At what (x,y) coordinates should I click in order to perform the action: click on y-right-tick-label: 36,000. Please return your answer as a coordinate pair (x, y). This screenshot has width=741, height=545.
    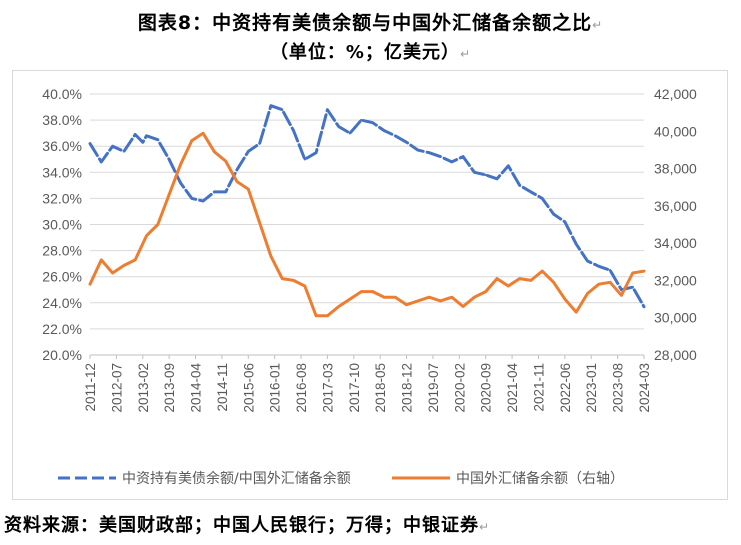
    Looking at the image, I should click on (675, 206).